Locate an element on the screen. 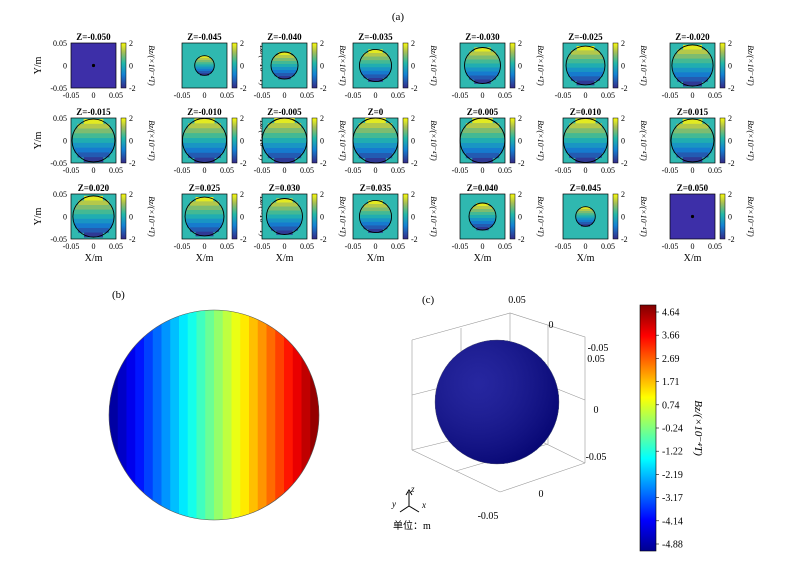 Image resolution: width=797 pixels, height=565 pixels. slice-panel: Z=-0.025 2 0 -2 Bz/(×10⁻⁴T) -0.05 0 0.05 is located at coordinates (601, 66).